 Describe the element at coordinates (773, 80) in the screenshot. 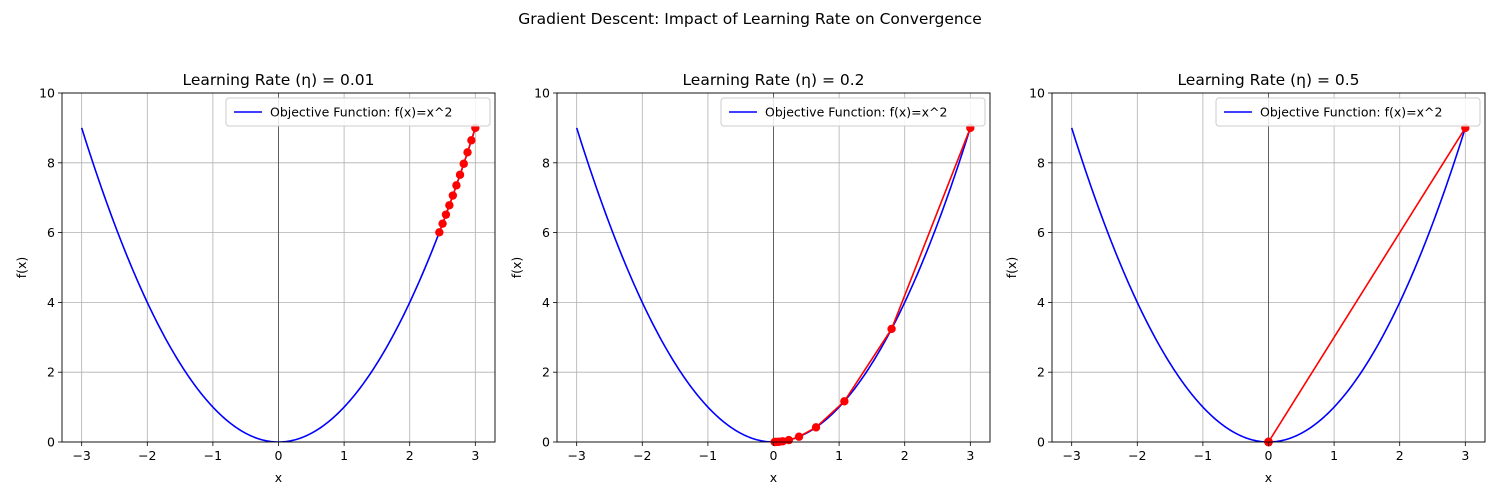

I see `subplot-title: Learning Rate (η) = 0.2` at that location.